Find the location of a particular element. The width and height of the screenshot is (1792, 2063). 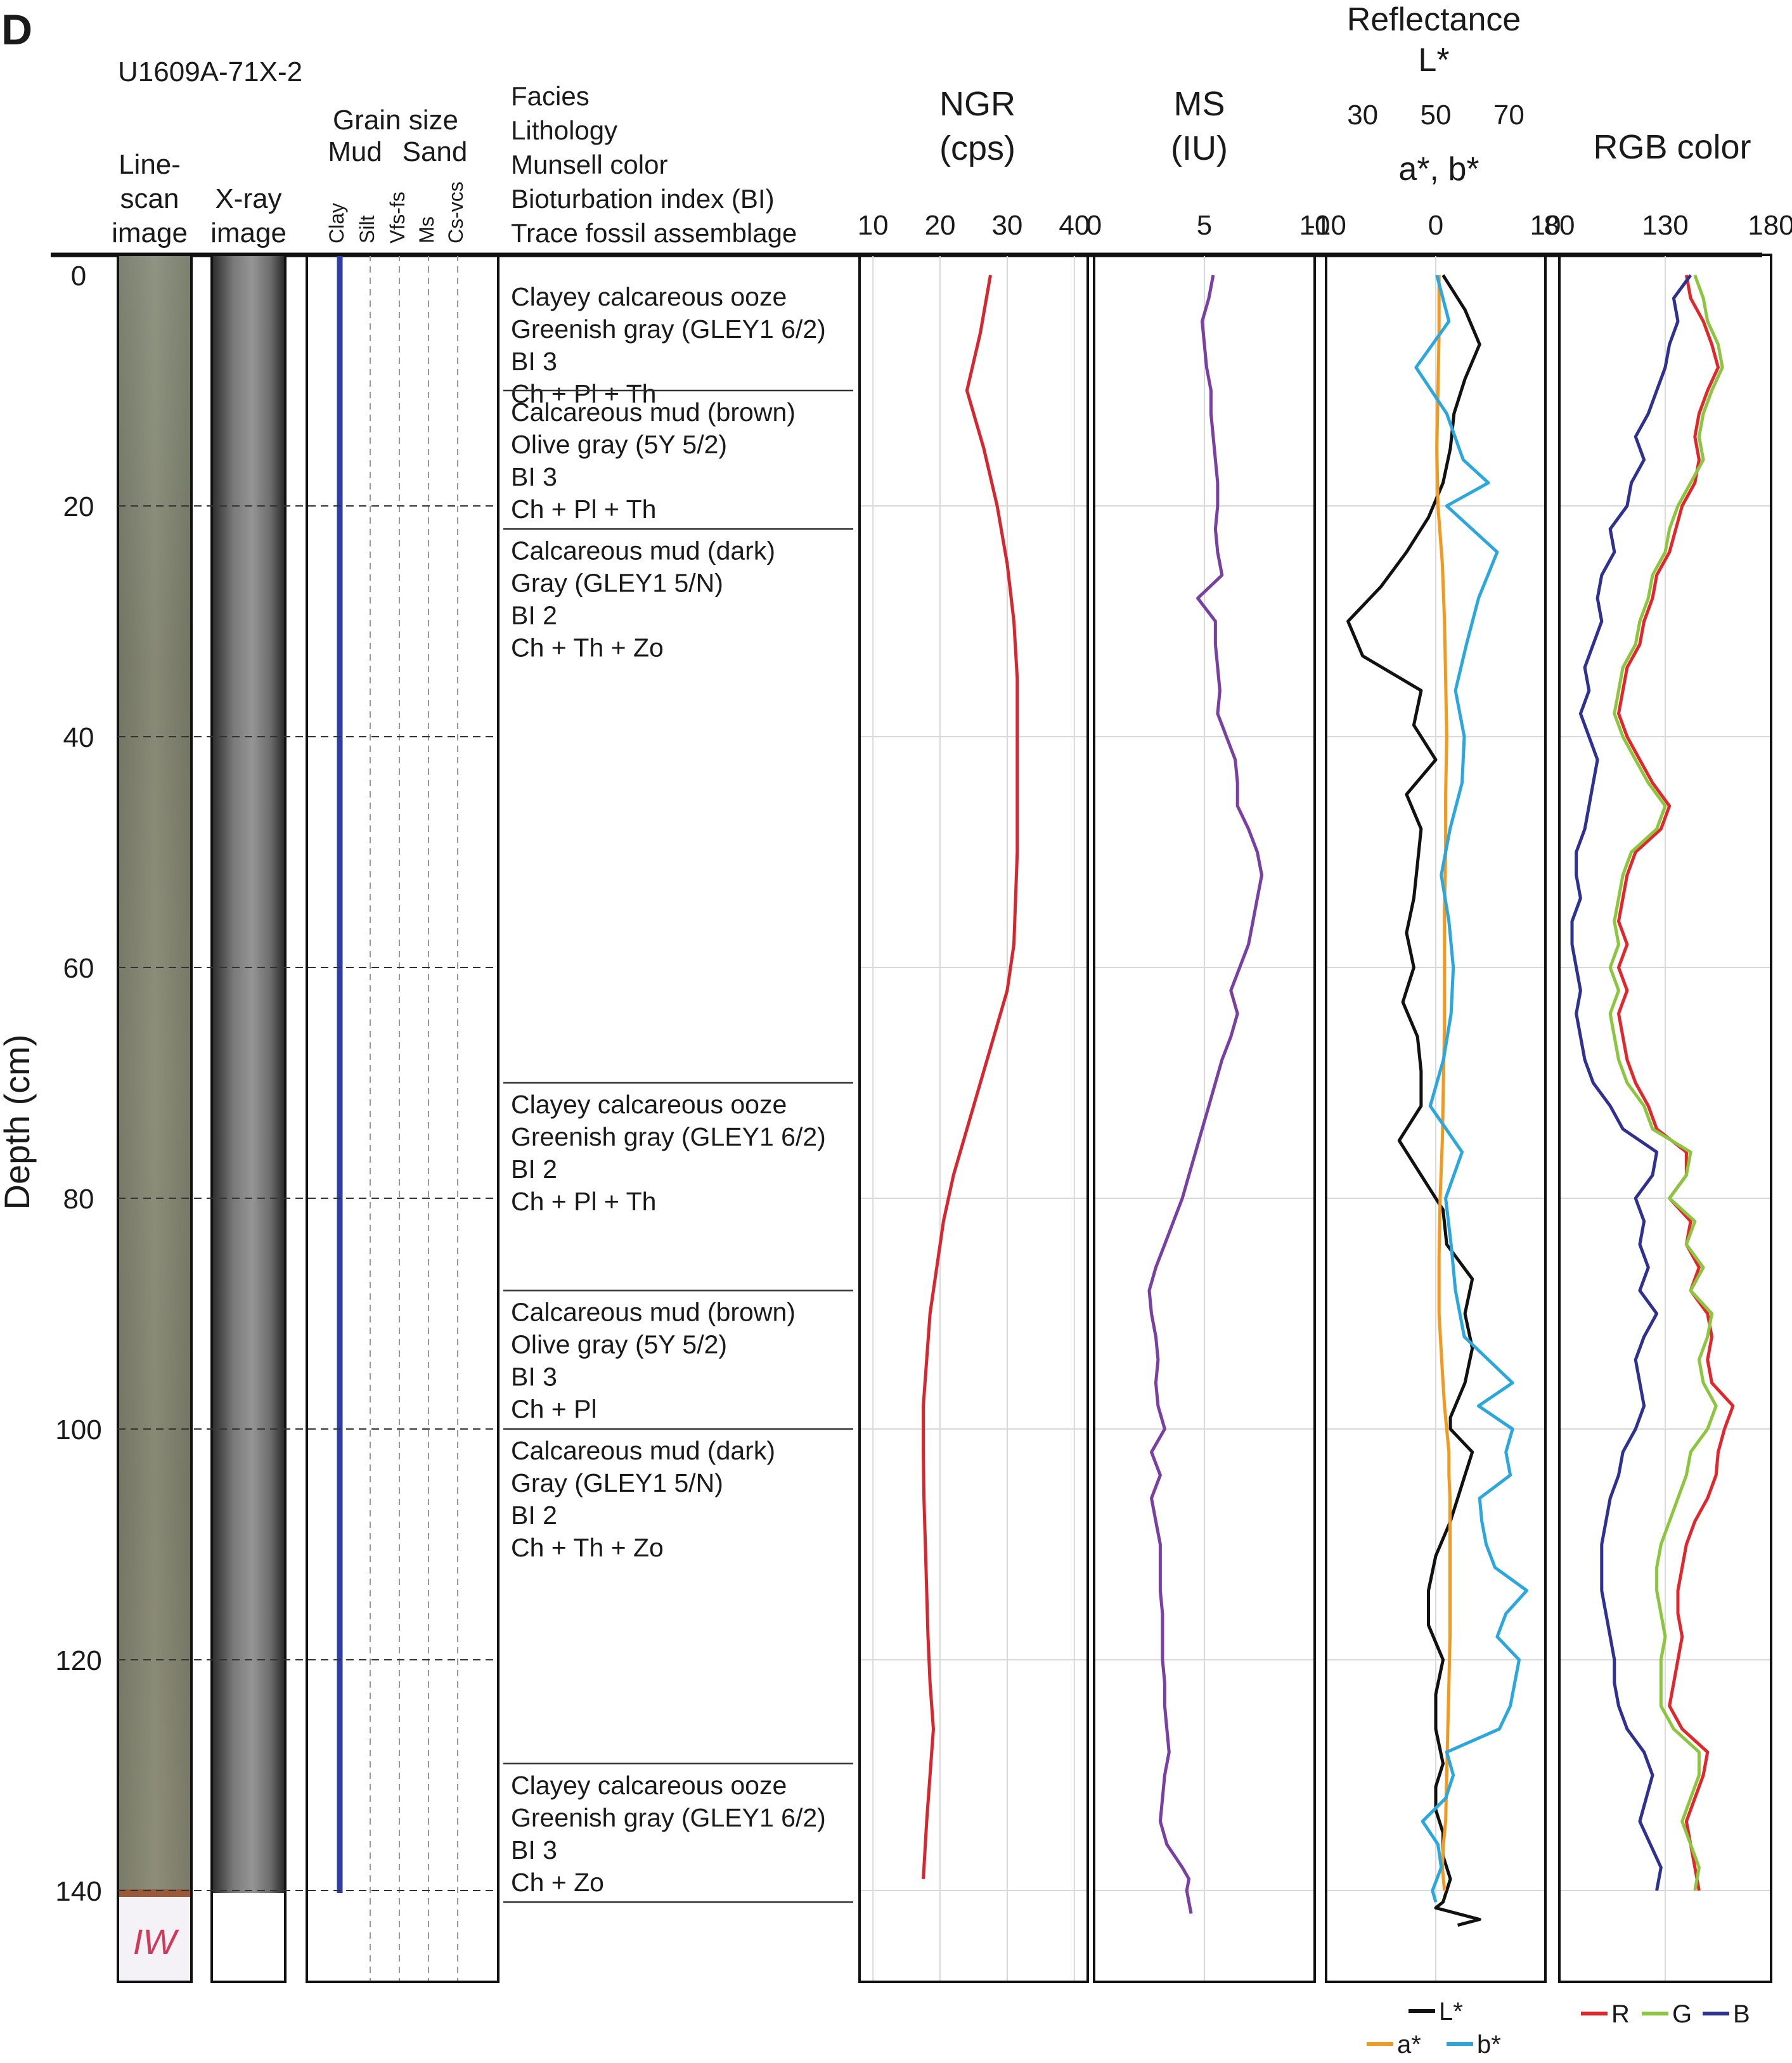

xray-frame is located at coordinates (248, 1118).